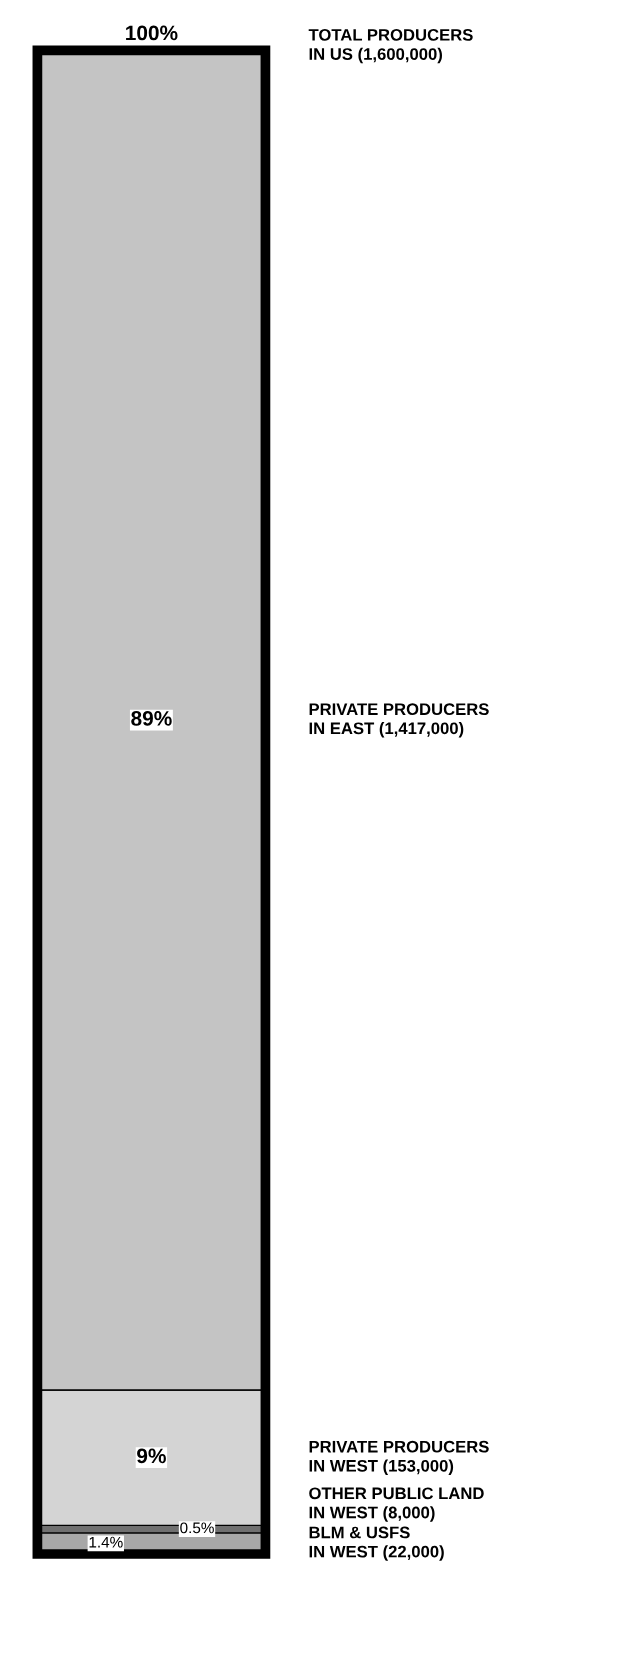 The width and height of the screenshot is (618, 1680). What do you see at coordinates (399, 1458) in the screenshot?
I see `text: PRIVATE PRODUCERS IN WEST (153,000)` at bounding box center [399, 1458].